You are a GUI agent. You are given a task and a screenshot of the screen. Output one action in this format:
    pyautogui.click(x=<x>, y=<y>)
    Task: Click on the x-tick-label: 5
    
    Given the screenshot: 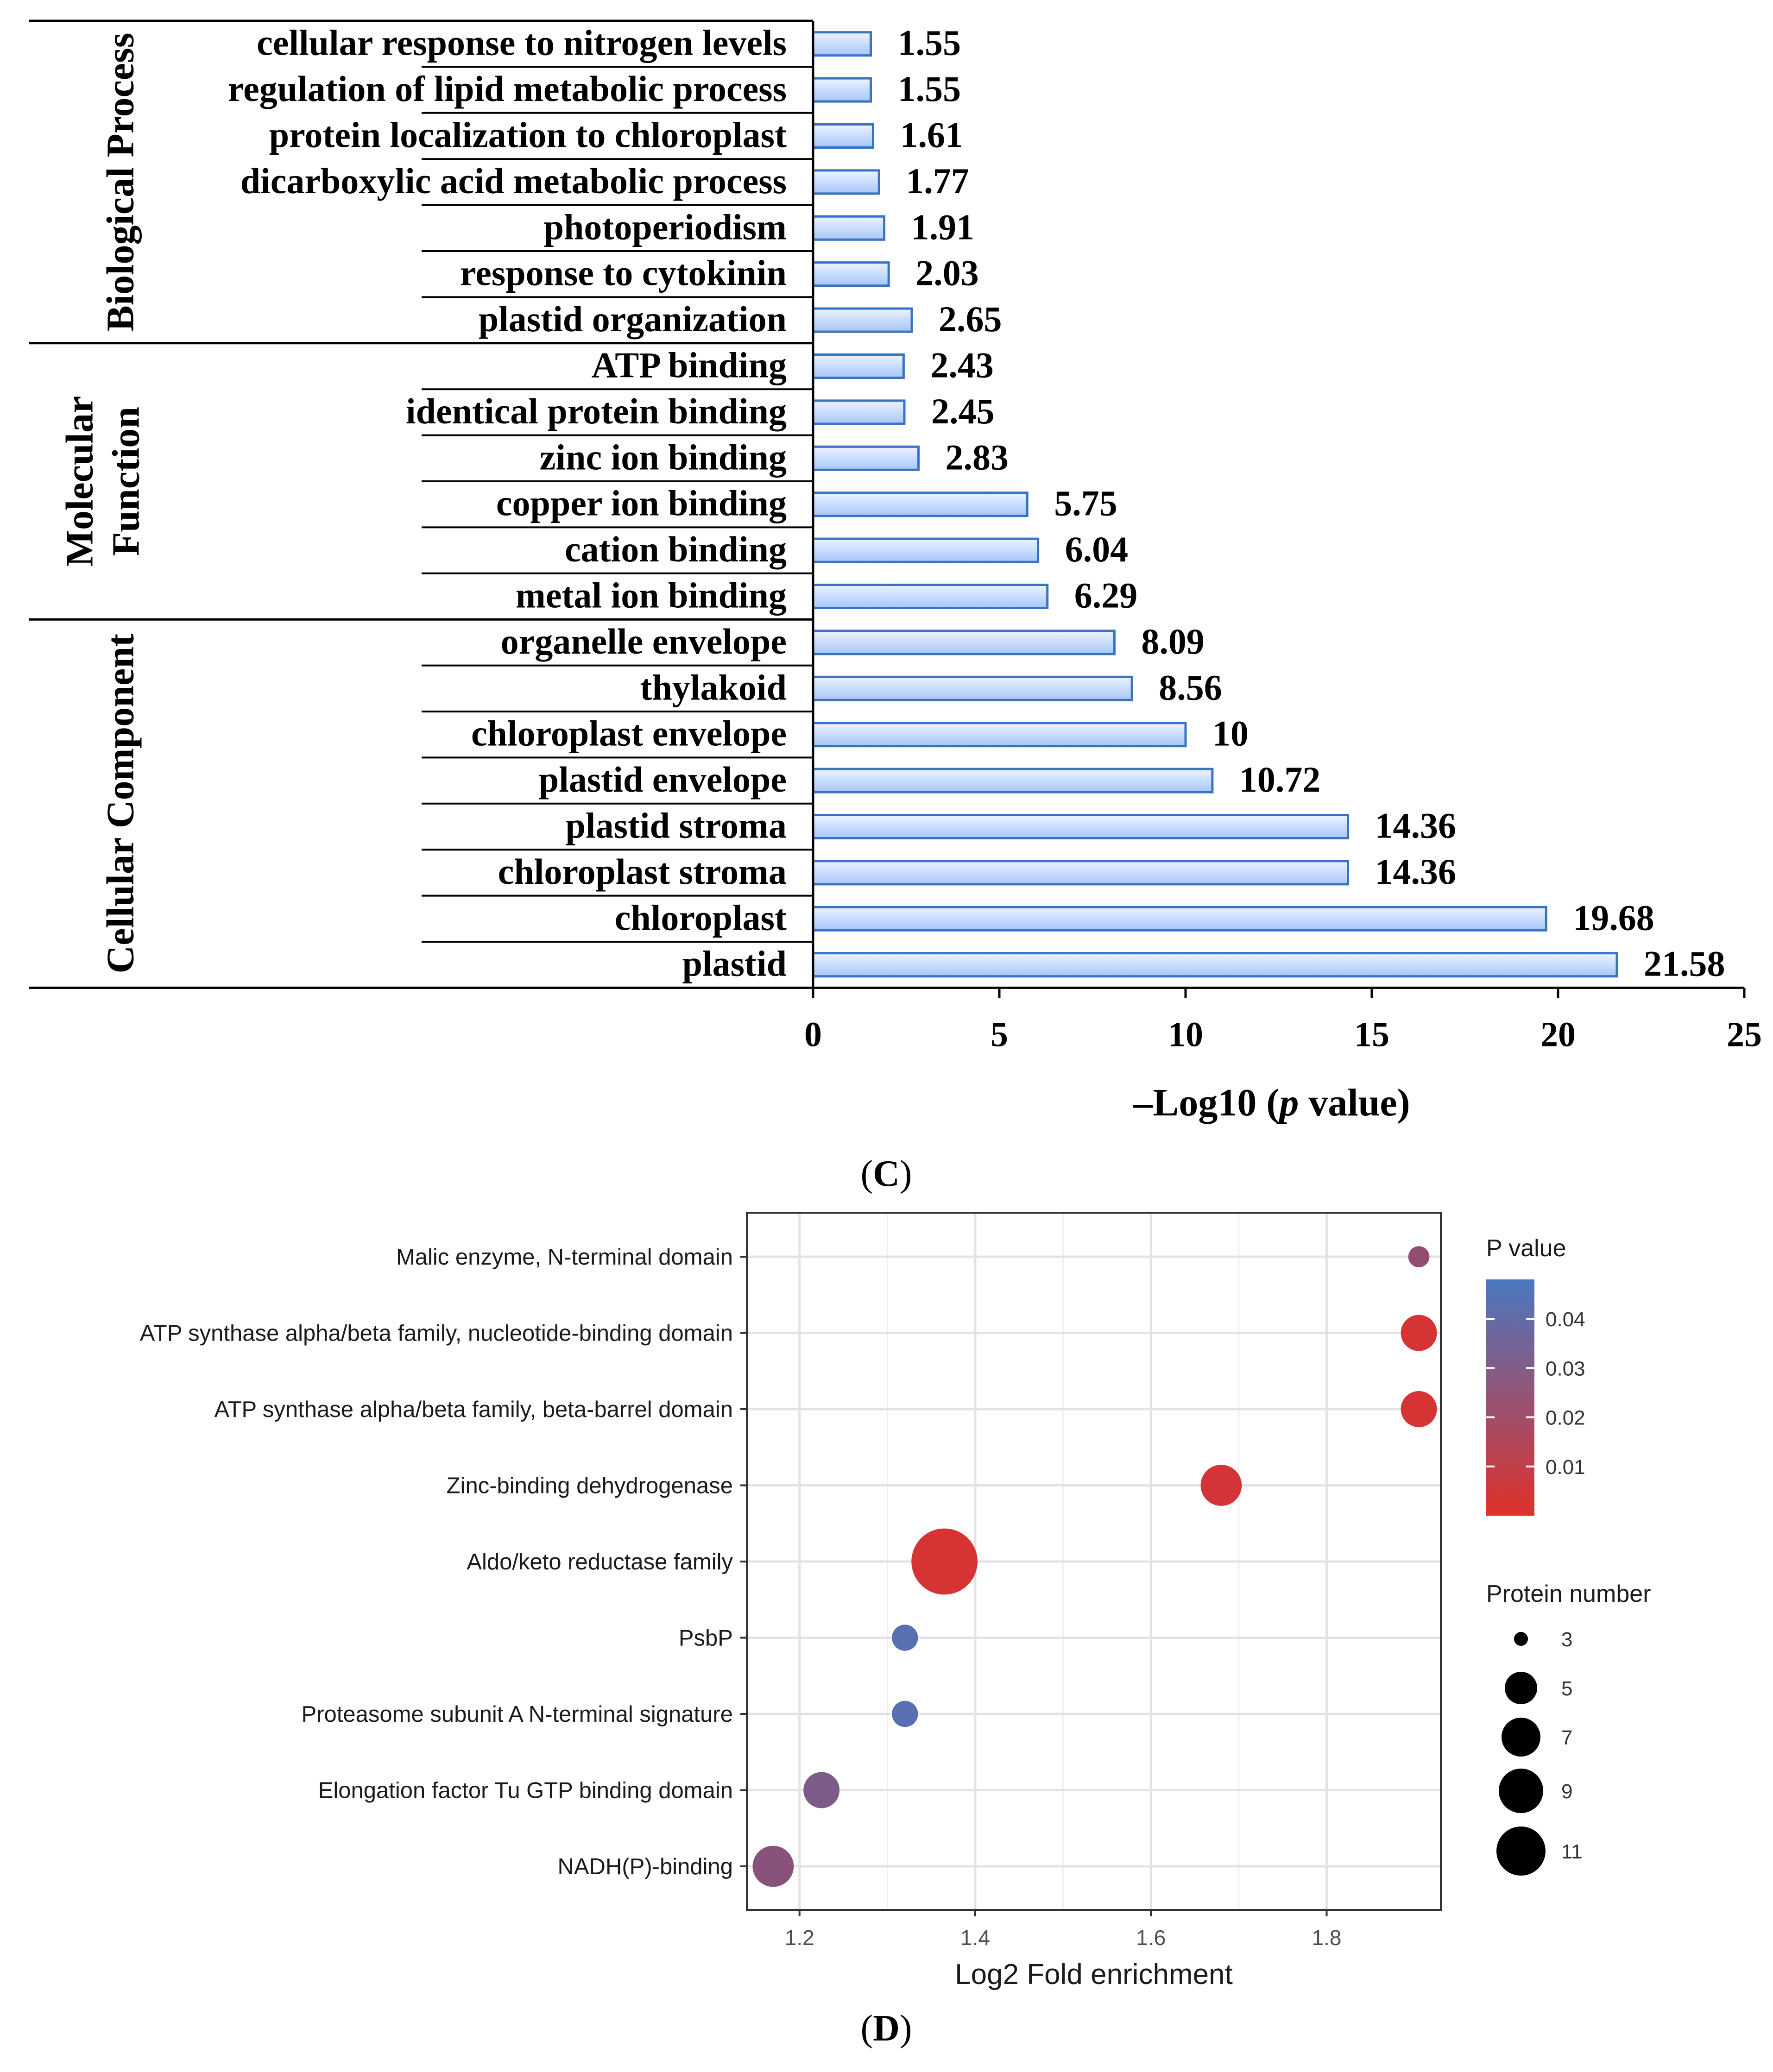 What is the action you would take?
    pyautogui.click(x=999, y=1034)
    